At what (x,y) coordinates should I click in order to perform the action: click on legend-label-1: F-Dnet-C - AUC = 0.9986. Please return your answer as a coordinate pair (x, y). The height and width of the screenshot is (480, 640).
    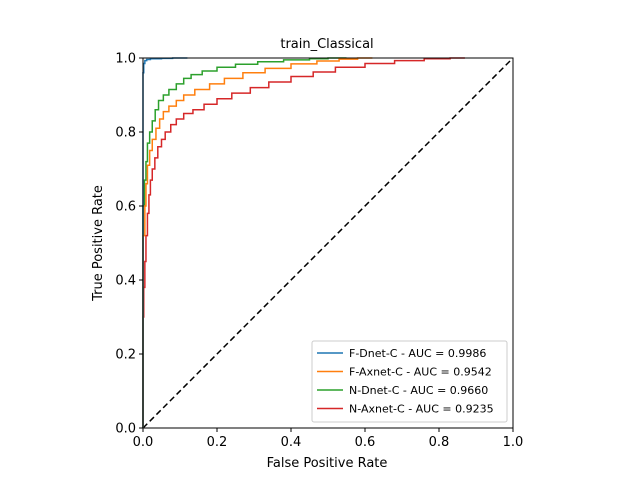
    Looking at the image, I should click on (417, 353).